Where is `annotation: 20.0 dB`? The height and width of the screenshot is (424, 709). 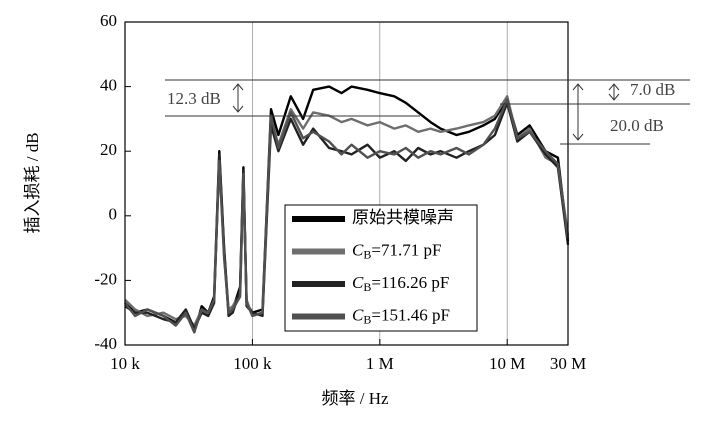
annotation: 20.0 dB is located at coordinates (637, 125).